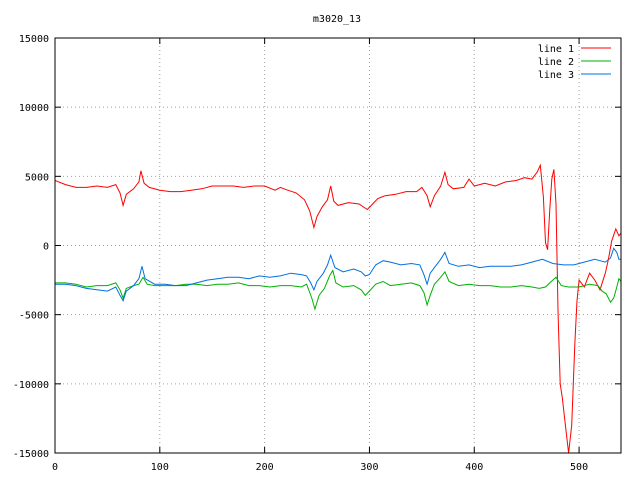  Describe the element at coordinates (34, 39) in the screenshot. I see `y-tick-label: 15000` at that location.